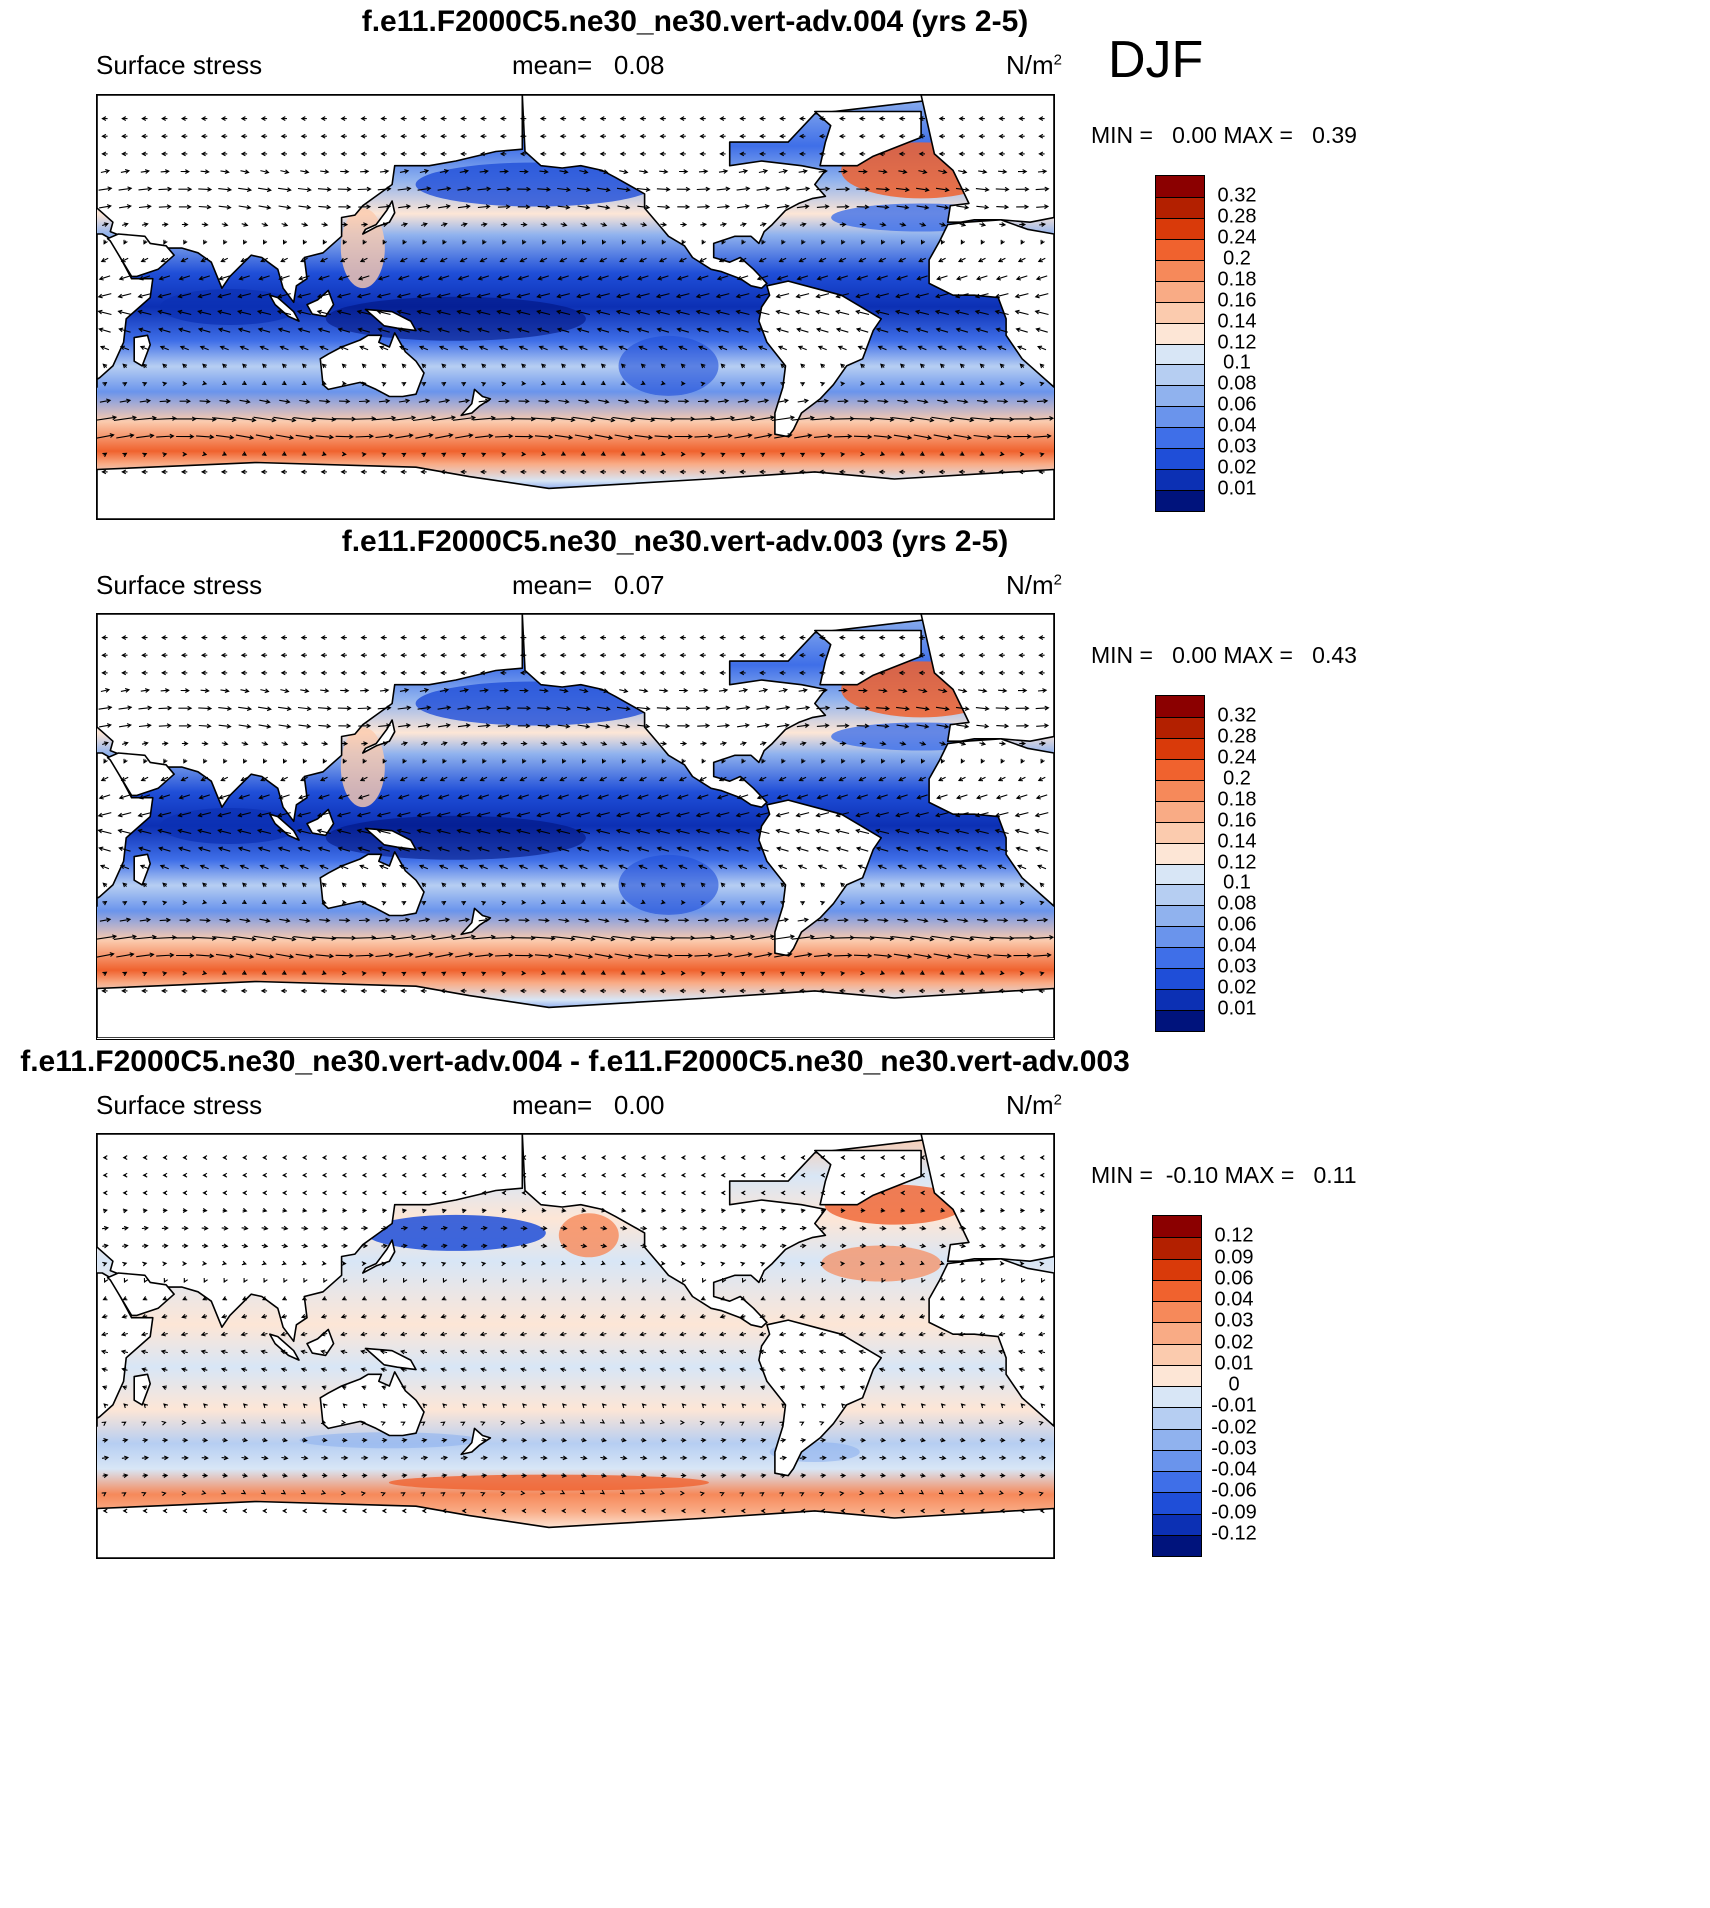 The width and height of the screenshot is (1710, 1908). What do you see at coordinates (1122, 135) in the screenshot?
I see `min-label: MIN =` at bounding box center [1122, 135].